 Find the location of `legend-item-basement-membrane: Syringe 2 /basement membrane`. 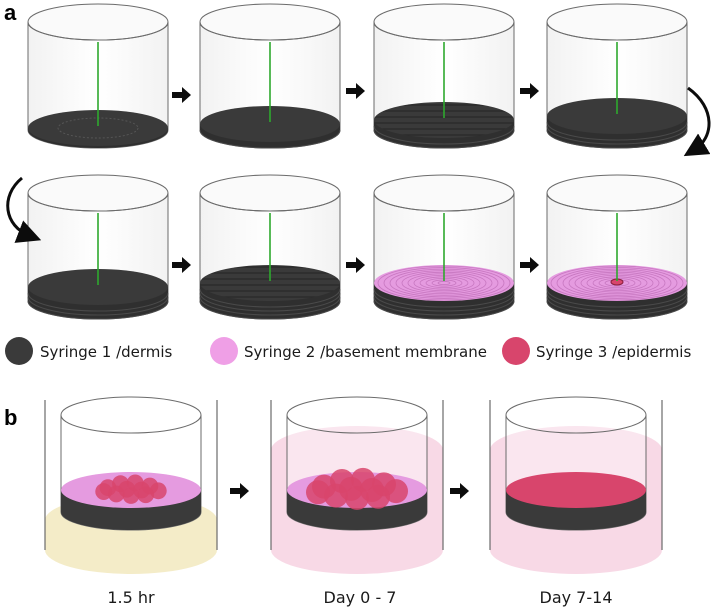

legend-item-basement-membrane: Syringe 2 /basement membrane is located at coordinates (348, 351).